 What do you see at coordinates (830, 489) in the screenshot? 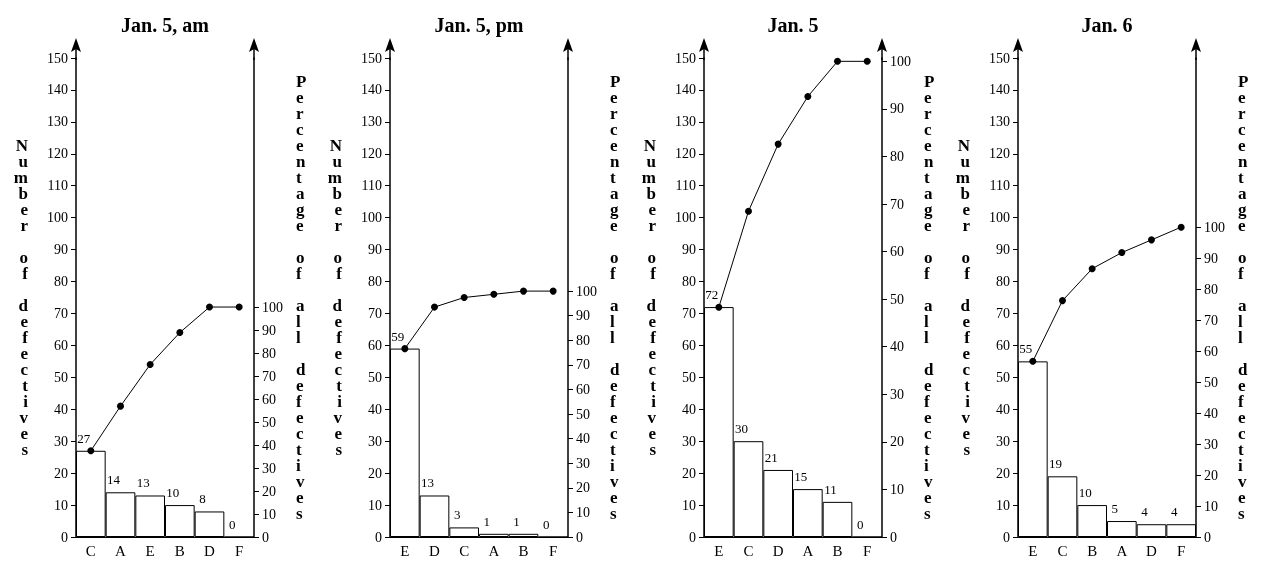
I see `data-label: 11` at bounding box center [830, 489].